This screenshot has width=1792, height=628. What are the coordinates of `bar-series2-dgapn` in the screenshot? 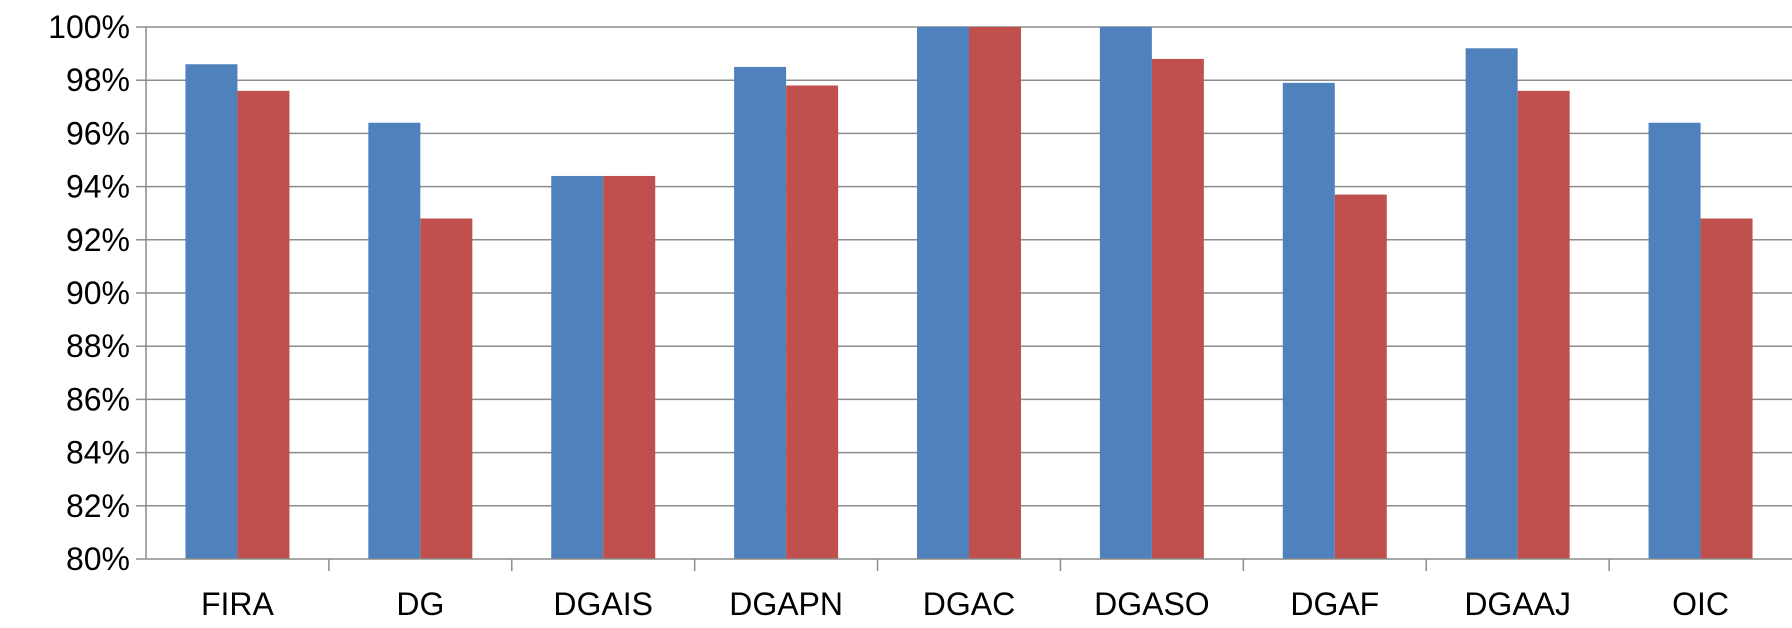 It's located at (812, 322).